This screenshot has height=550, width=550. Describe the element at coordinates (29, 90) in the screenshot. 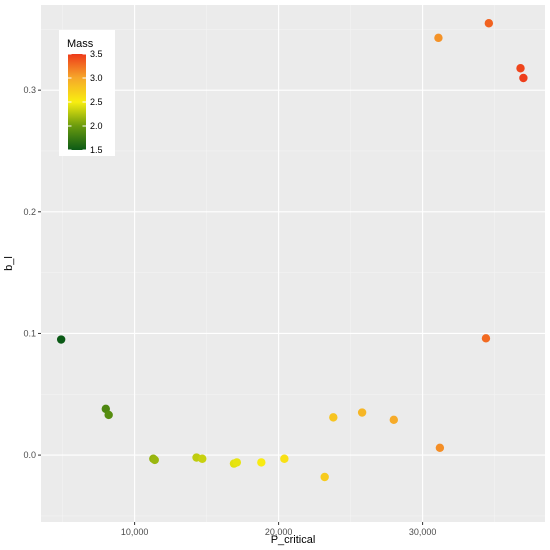

I see `y-tick-label: 0.3` at that location.